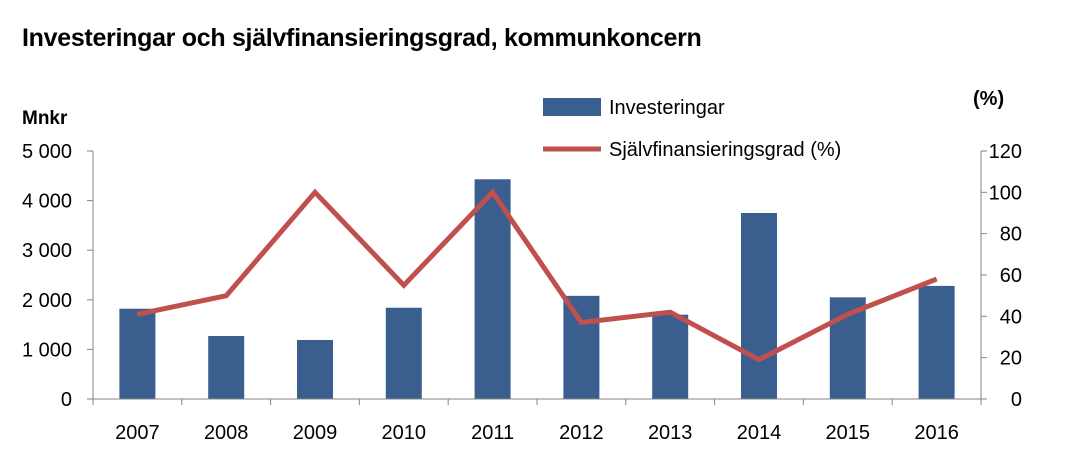  Describe the element at coordinates (1016, 400) in the screenshot. I see `y-tick-label-right: 0` at that location.